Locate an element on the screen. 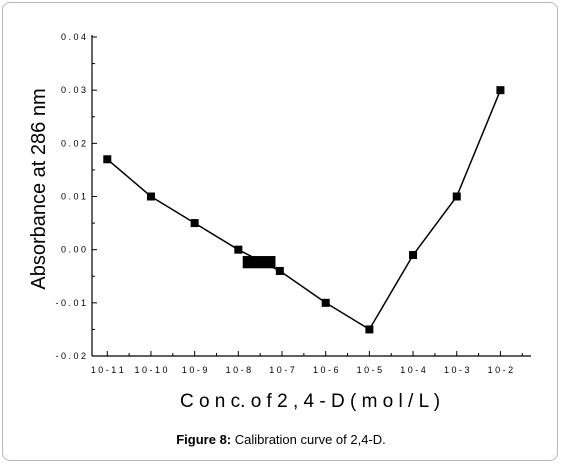 This screenshot has height=465, width=562. y-tick-label: 0 . 0 1 is located at coordinates (73, 197).